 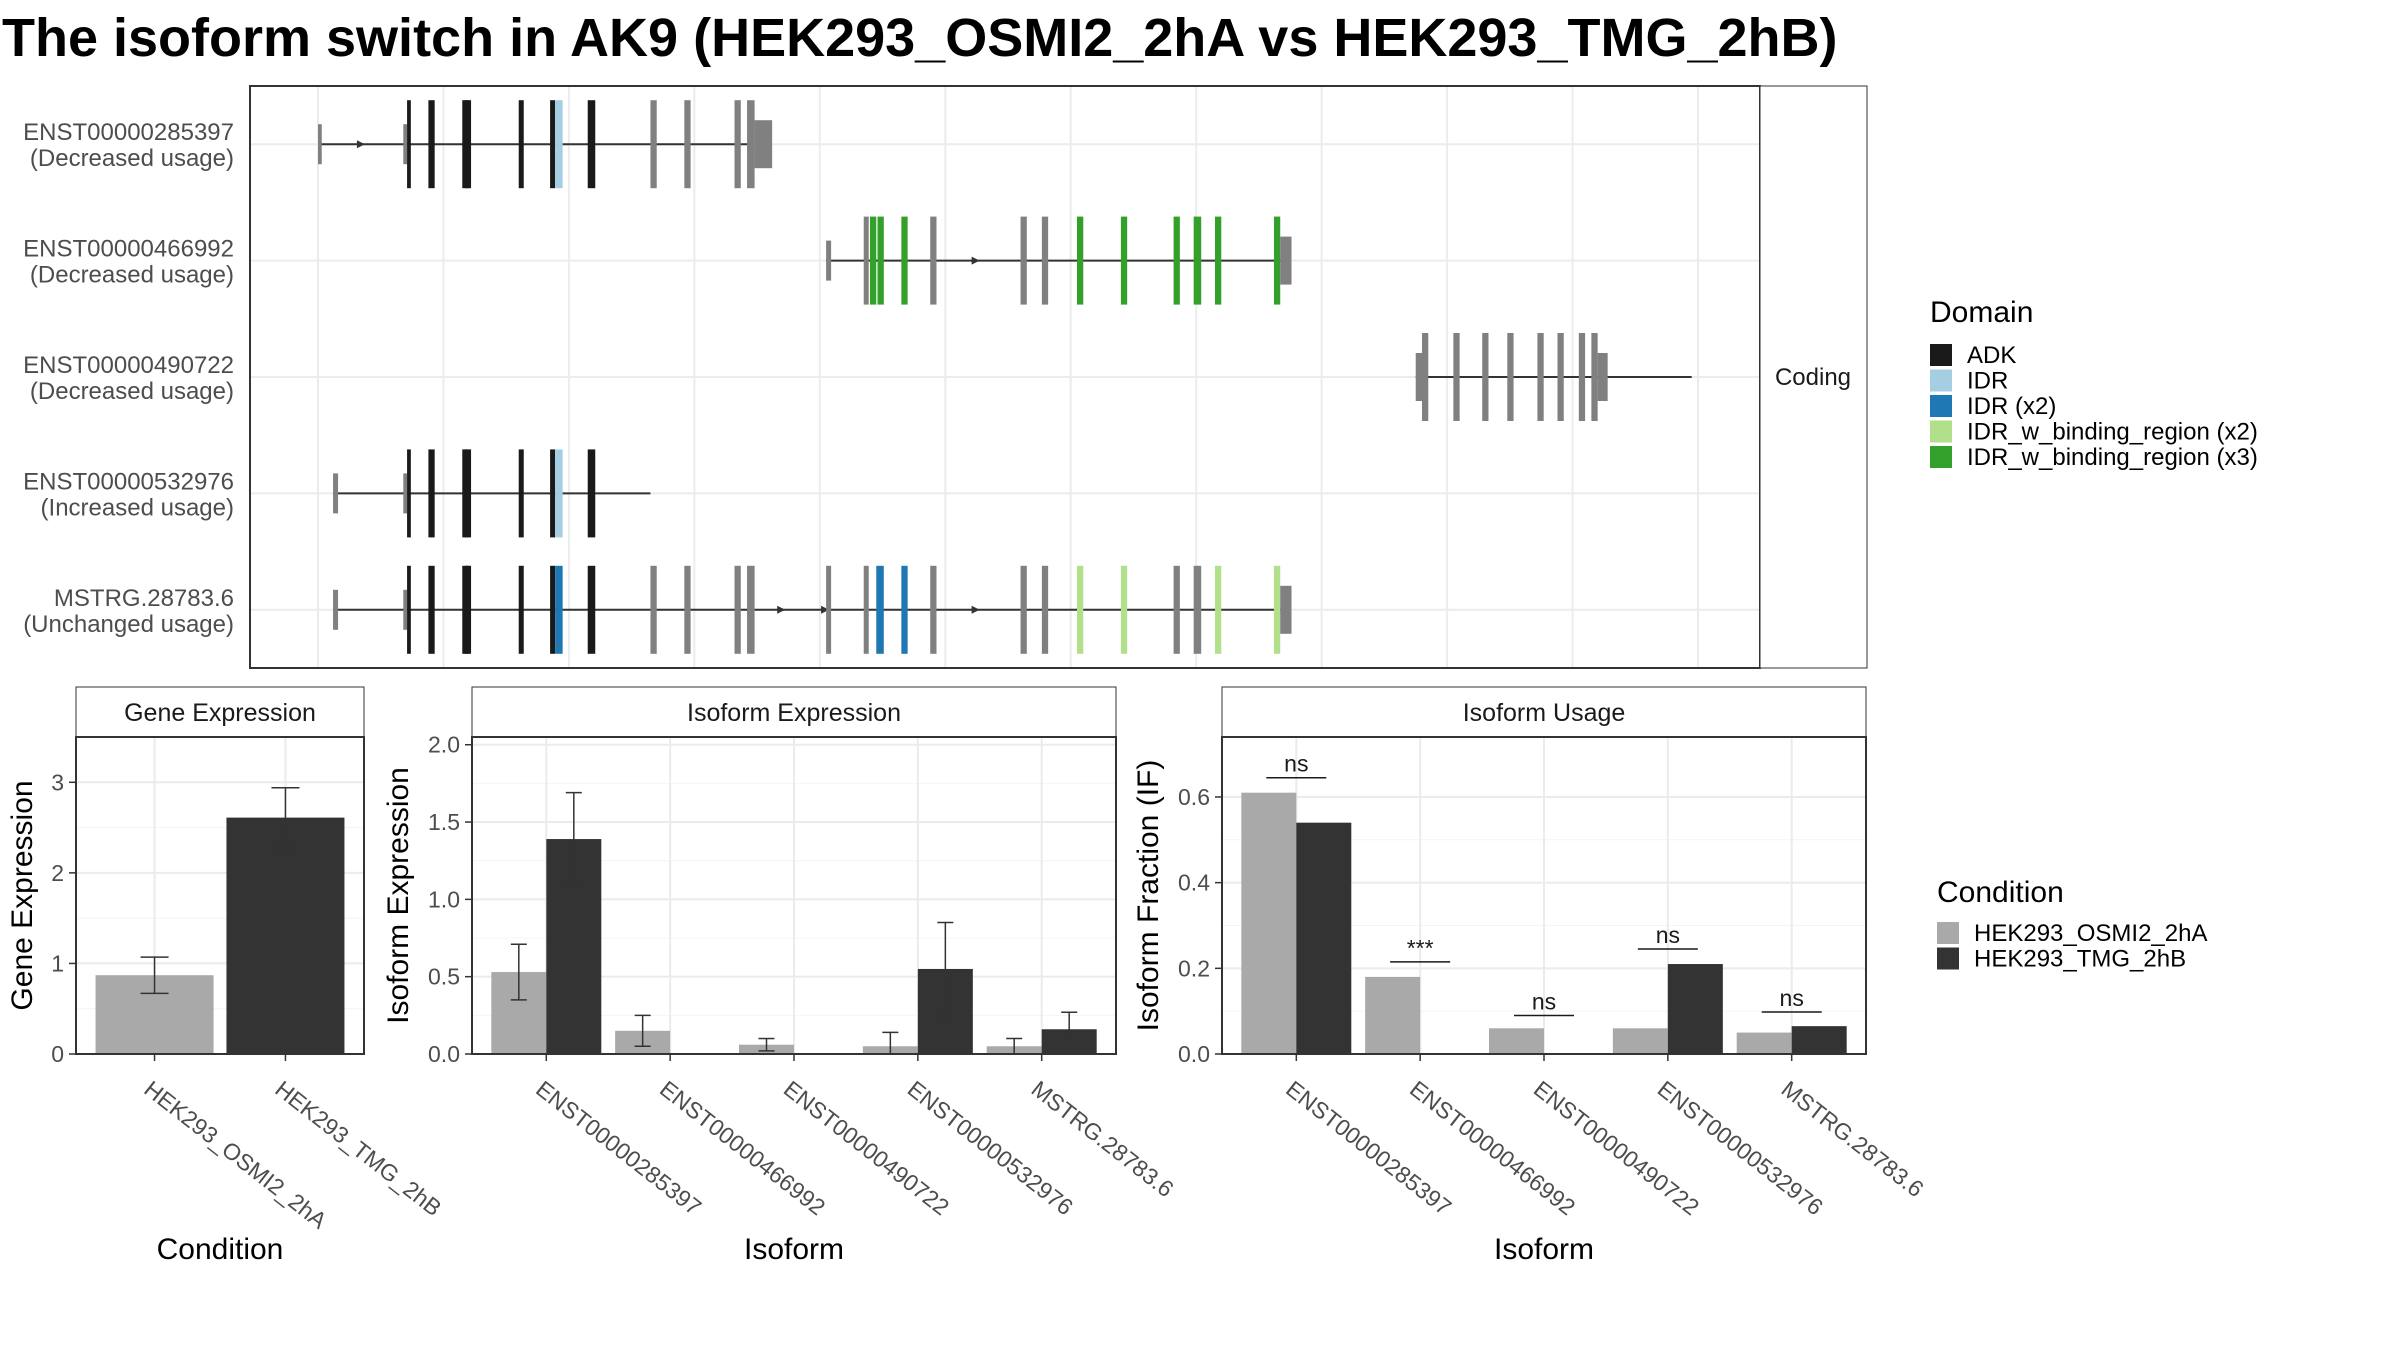 I want to click on structure-strip, so click(x=1813, y=377).